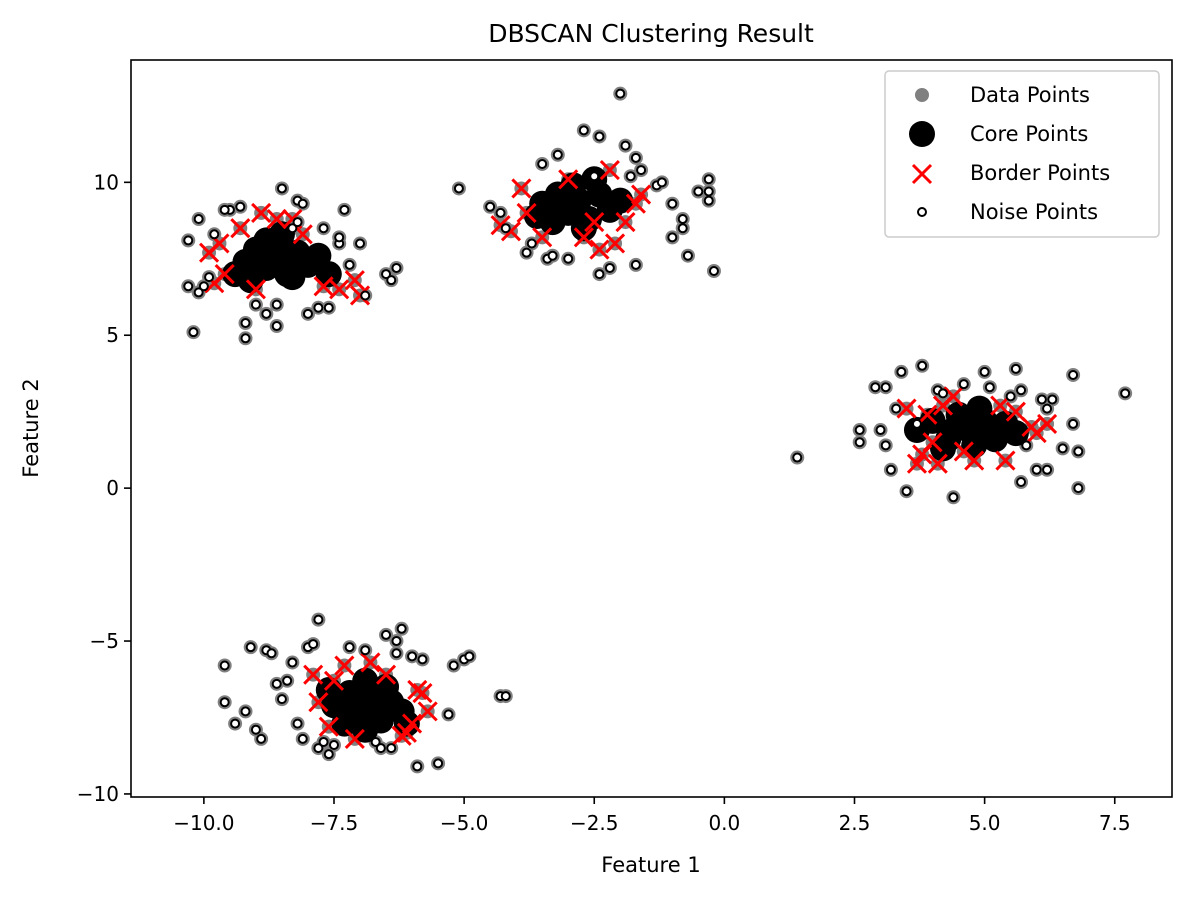 The width and height of the screenshot is (1191, 898). Describe the element at coordinates (1040, 173) in the screenshot. I see `legend-border-label: Border Points` at that location.